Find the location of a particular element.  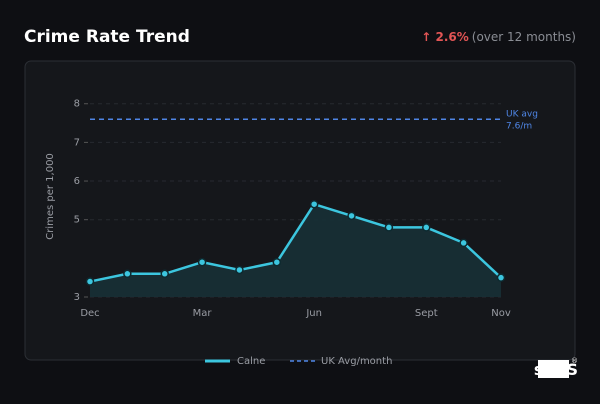

logo-box is located at coordinates (553, 369).